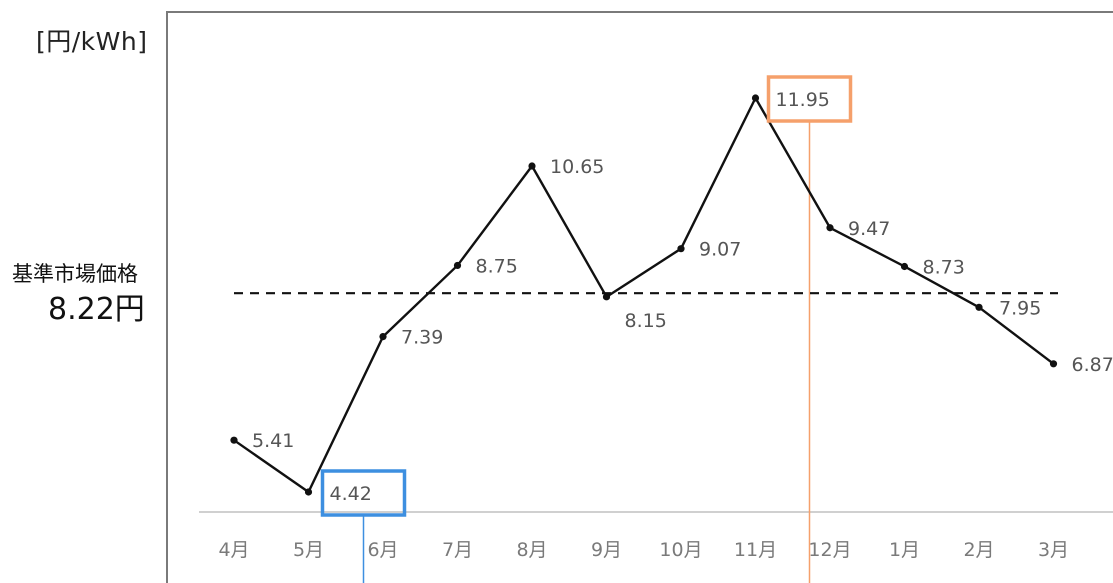 The image size is (1113, 583). What do you see at coordinates (803, 100) in the screenshot?
I see `data-label-8: 11.95` at bounding box center [803, 100].